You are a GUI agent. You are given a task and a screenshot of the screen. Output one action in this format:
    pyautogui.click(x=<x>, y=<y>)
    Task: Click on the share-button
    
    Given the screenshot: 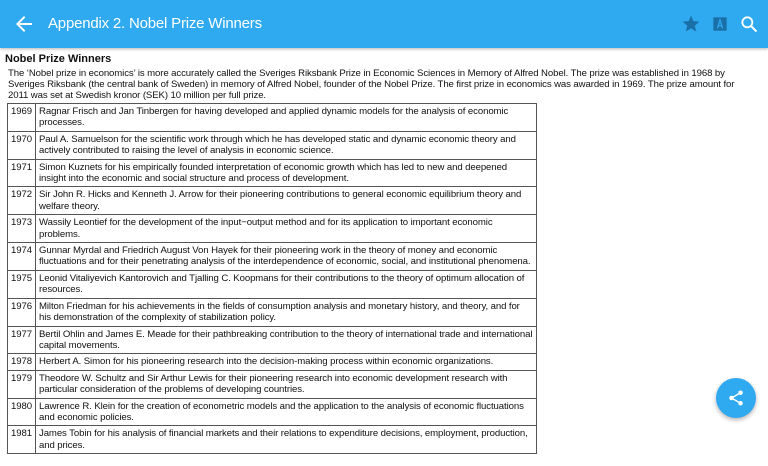 What is the action you would take?
    pyautogui.click(x=736, y=398)
    